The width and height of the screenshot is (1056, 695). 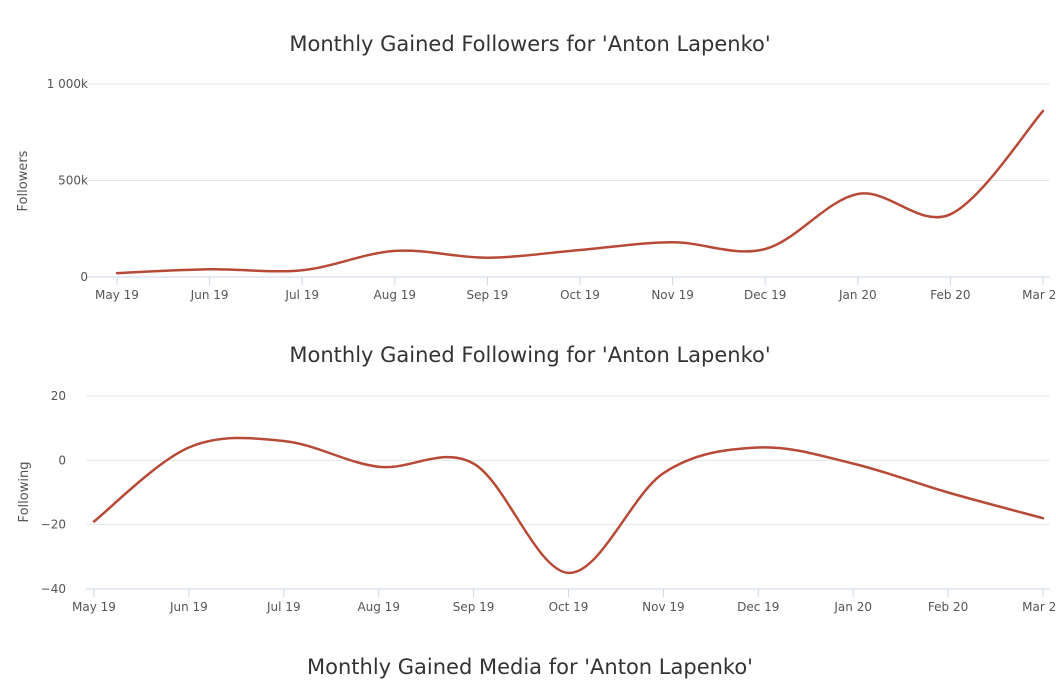 I want to click on media-chart-title: Monthly Gained Media for 'Anton Lapenko', so click(x=530, y=667).